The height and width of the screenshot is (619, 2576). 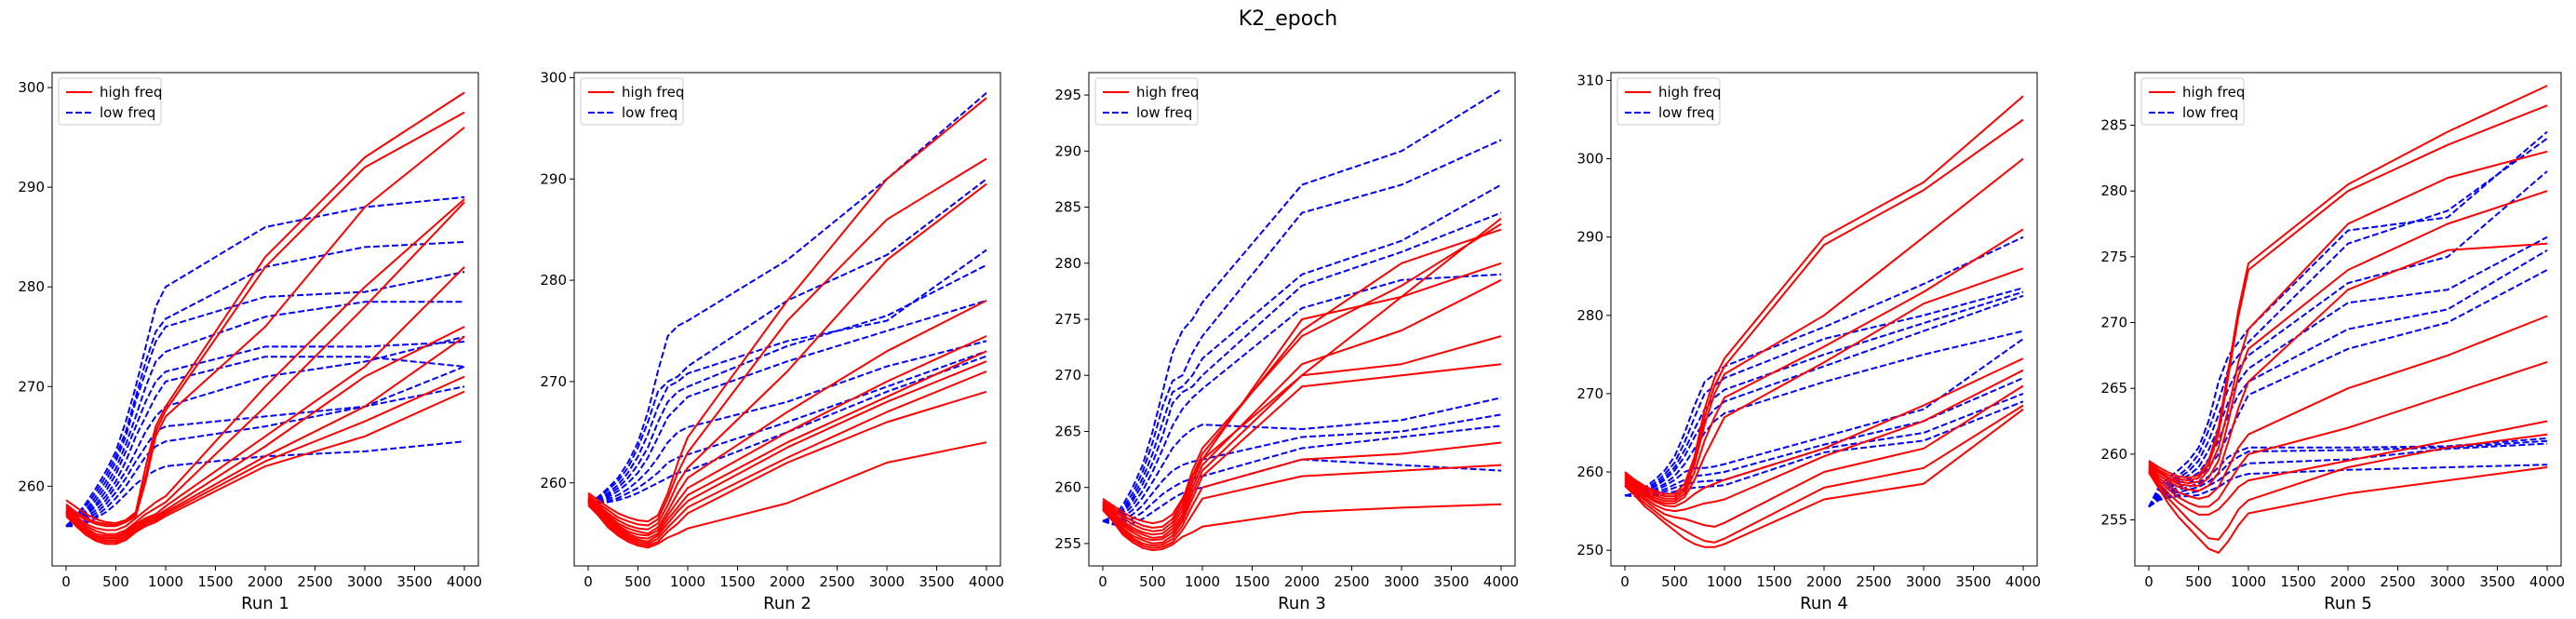 What do you see at coordinates (2113, 388) in the screenshot?
I see `y-tick-label: 265` at bounding box center [2113, 388].